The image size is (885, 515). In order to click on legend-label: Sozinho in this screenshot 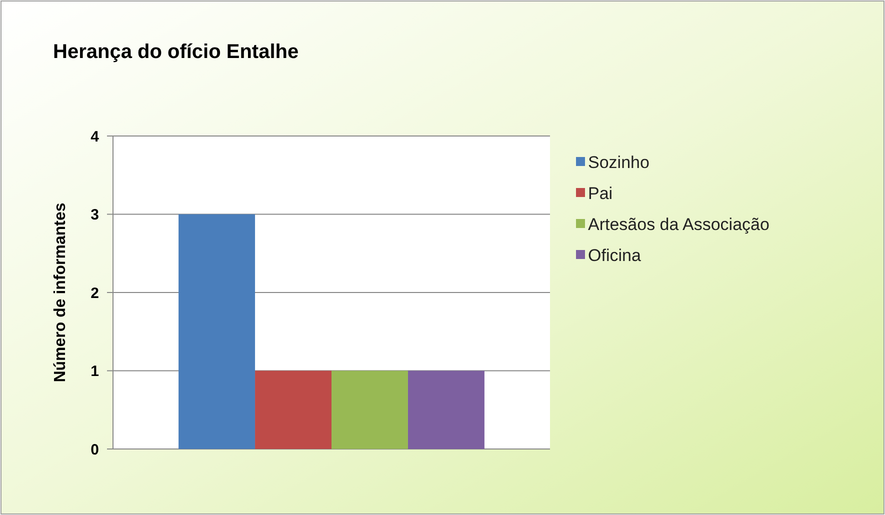, I will do `click(619, 162)`.